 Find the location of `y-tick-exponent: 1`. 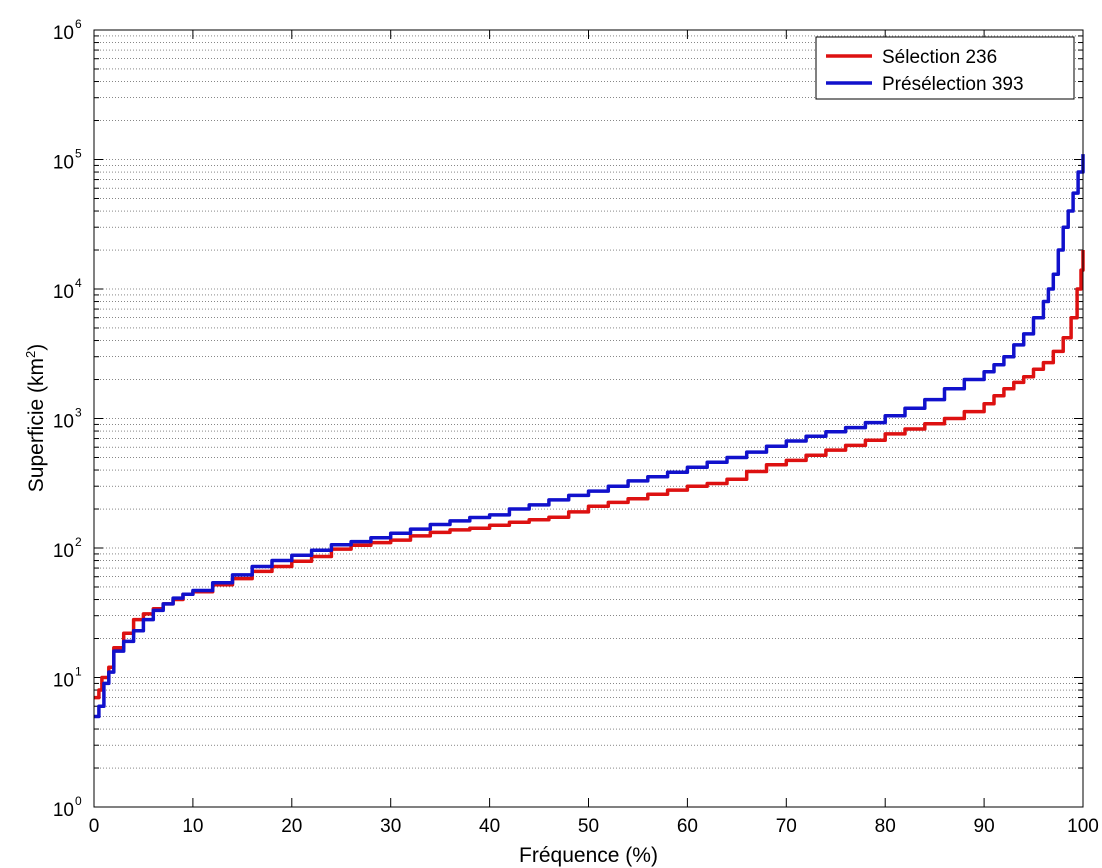

y-tick-exponent: 1 is located at coordinates (78, 672).